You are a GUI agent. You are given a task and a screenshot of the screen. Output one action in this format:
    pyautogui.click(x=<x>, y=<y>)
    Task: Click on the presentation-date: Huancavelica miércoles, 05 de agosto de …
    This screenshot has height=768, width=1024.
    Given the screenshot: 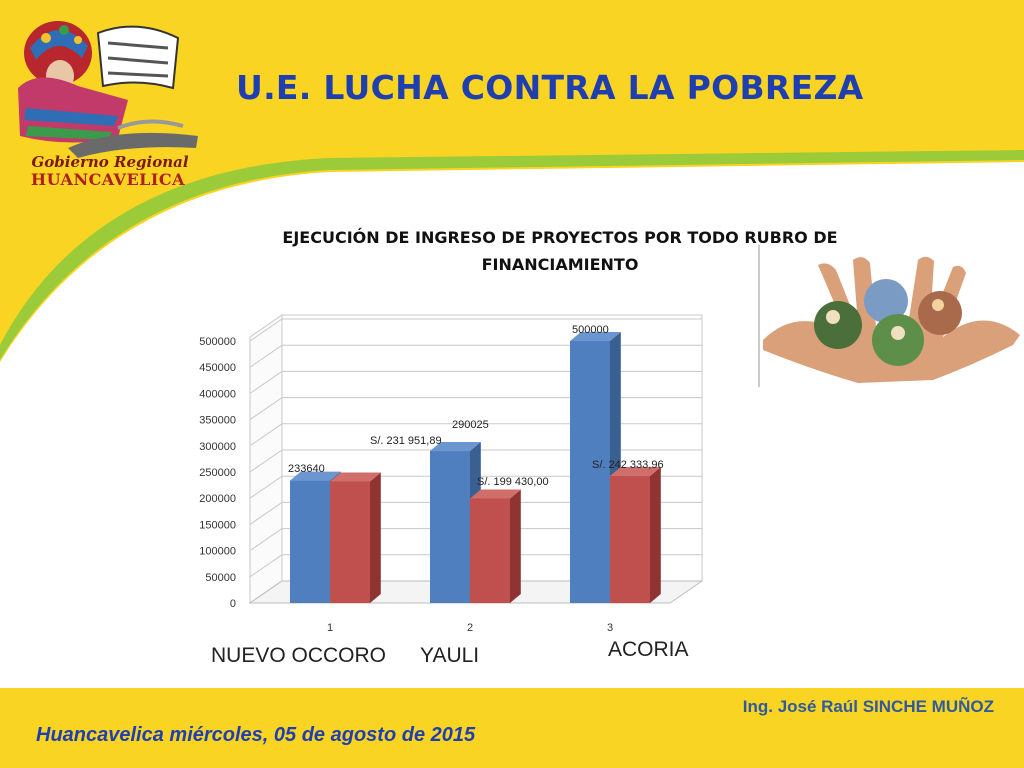 What is the action you would take?
    pyautogui.click(x=256, y=735)
    